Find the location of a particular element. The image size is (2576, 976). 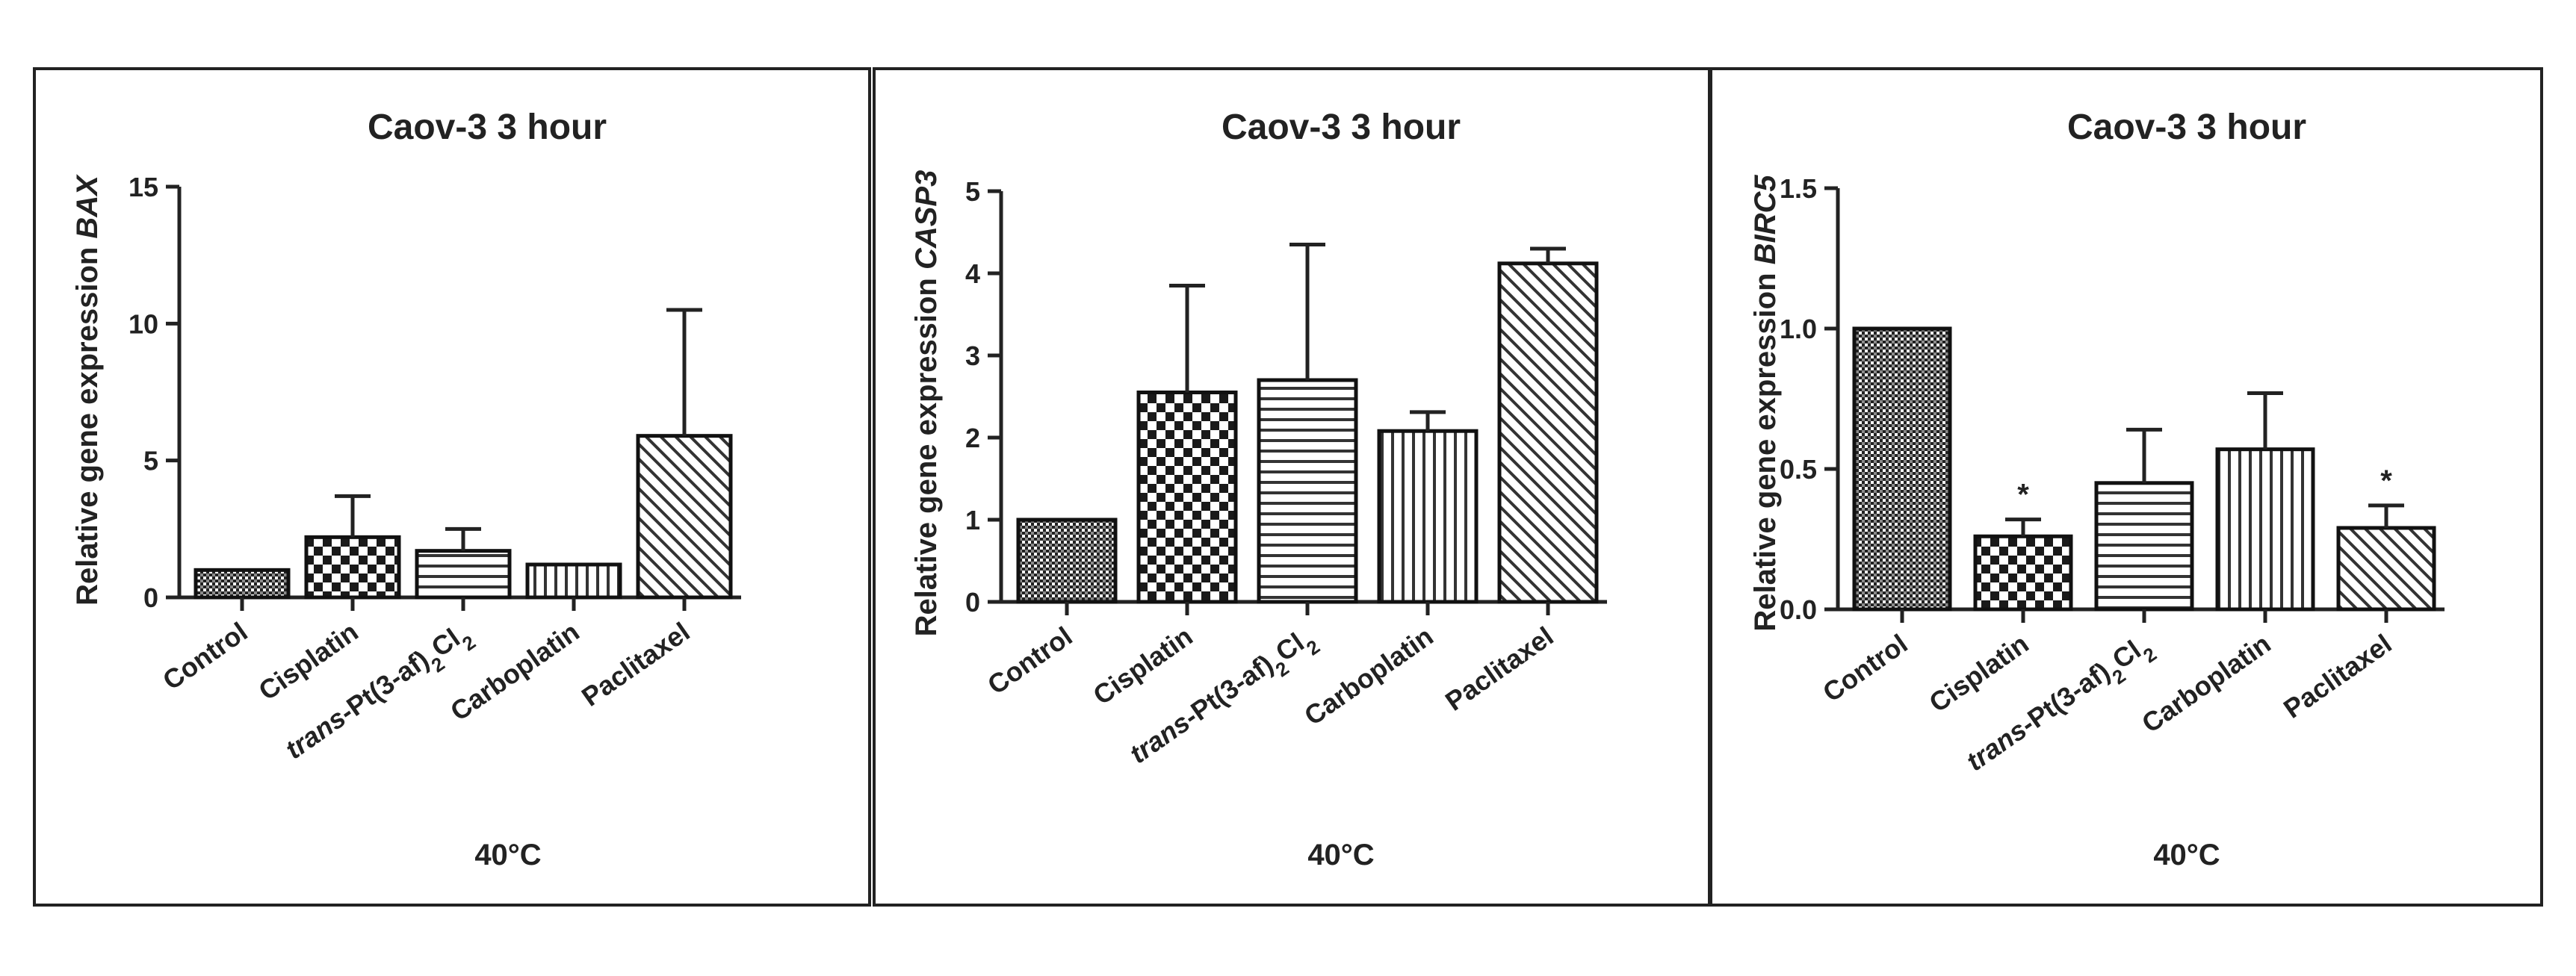

y-axis-label-birc5-text: Relative gene expression is located at coordinates (1765, 447).